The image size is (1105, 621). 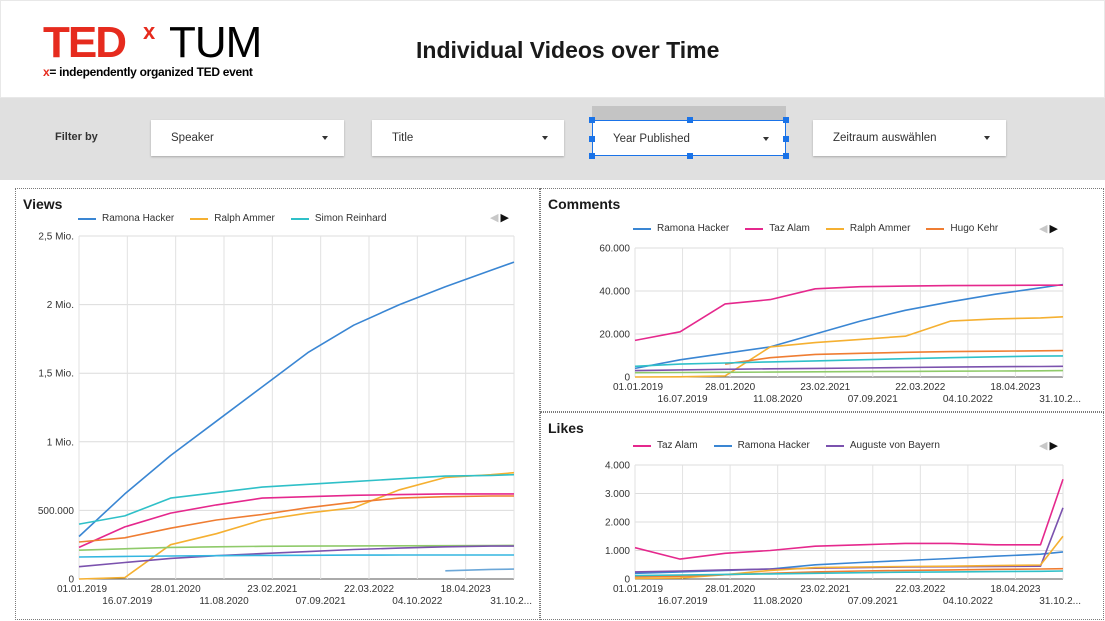 I want to click on y-tick-label: 0, so click(x=627, y=378).